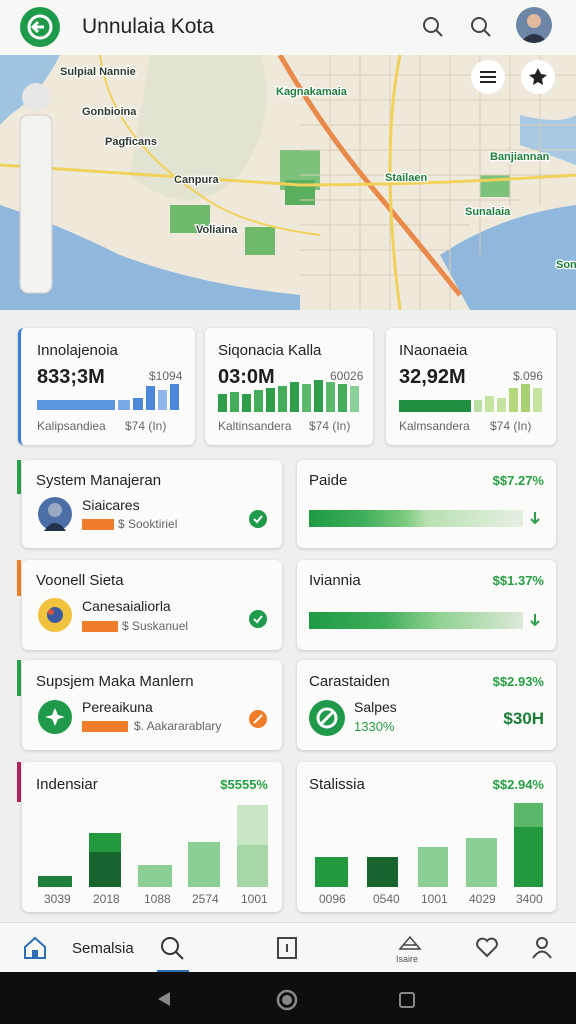 The height and width of the screenshot is (1024, 576). I want to click on nav-label: Isaire, so click(407, 959).